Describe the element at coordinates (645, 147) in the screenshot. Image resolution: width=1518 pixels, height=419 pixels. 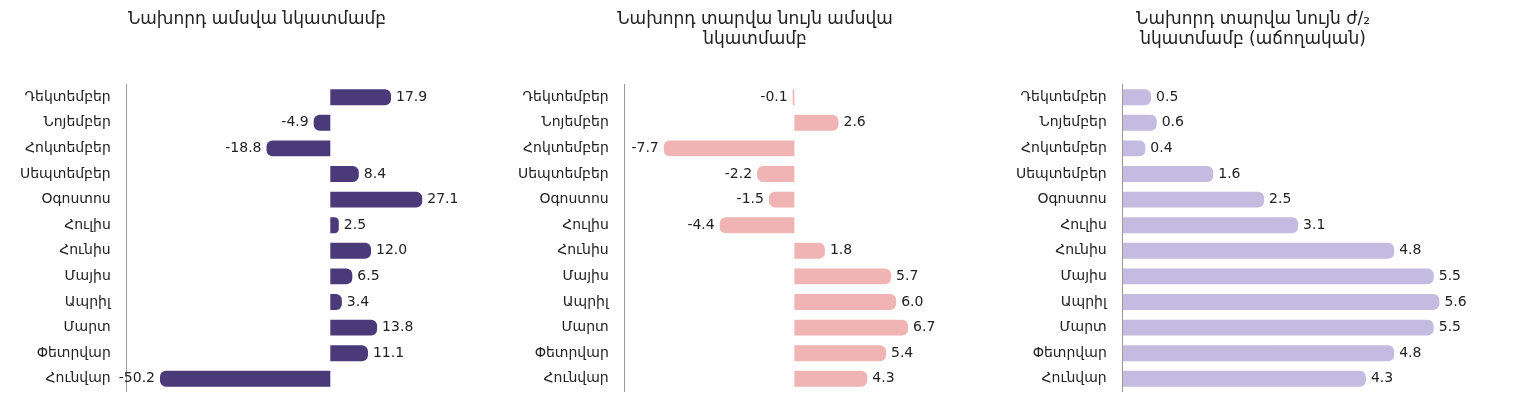
I see `data-label: -7.7` at that location.